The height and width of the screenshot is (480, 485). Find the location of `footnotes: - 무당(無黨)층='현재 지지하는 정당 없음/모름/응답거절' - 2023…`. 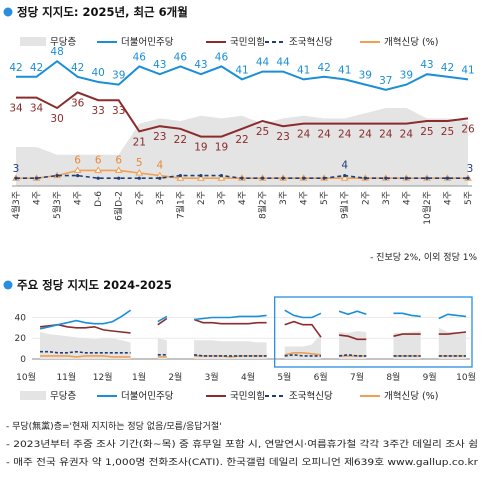

footnotes: - 무당(無黨)층='현재 지지하는 정당 없음/모름/응답거절' - 2023… is located at coordinates (242, 444).